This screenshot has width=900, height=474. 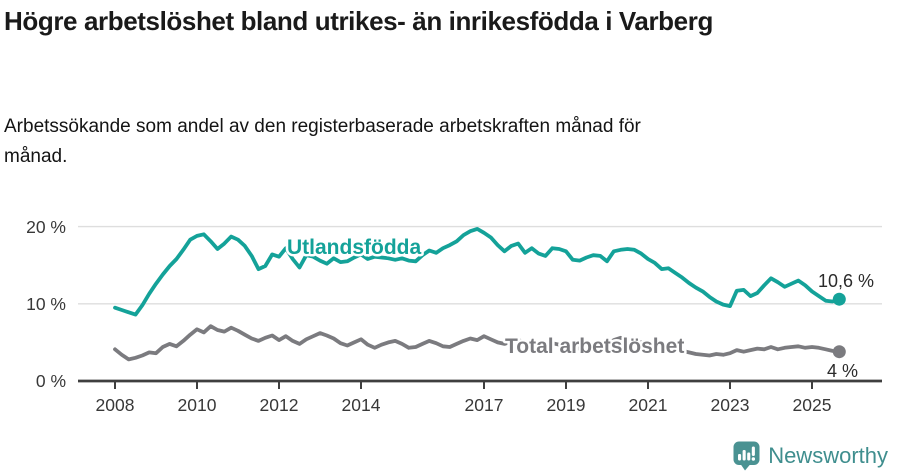 What do you see at coordinates (197, 405) in the screenshot?
I see `x-tick-label: 2010` at bounding box center [197, 405].